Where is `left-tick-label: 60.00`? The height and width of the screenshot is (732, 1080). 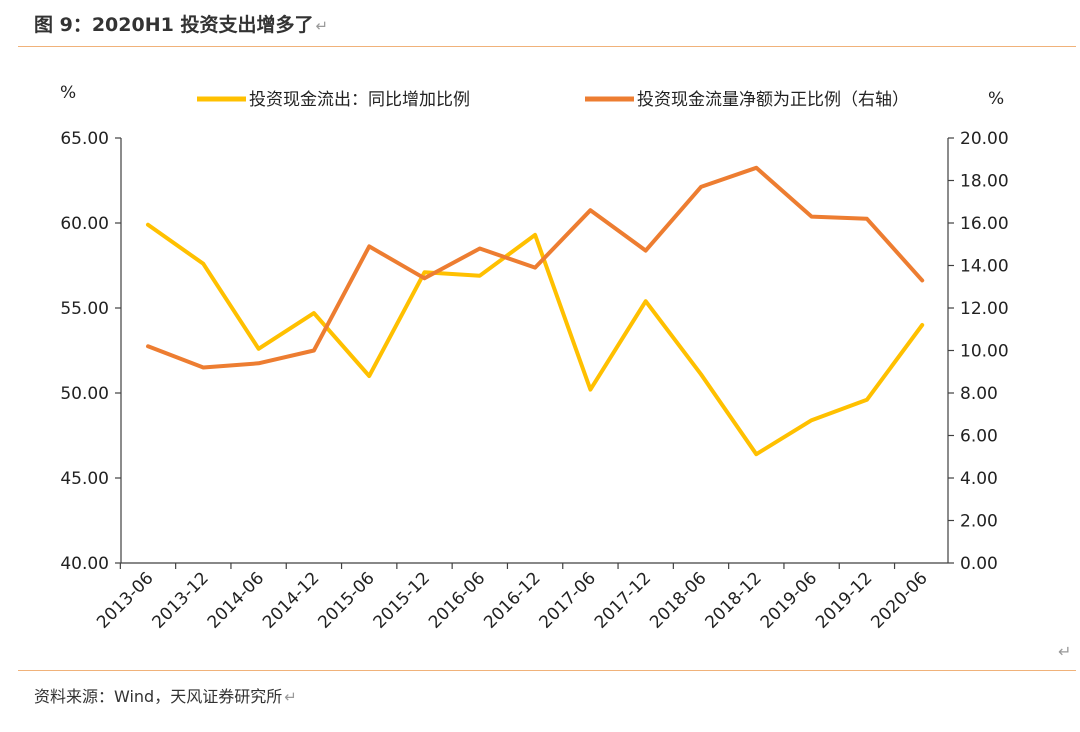
left-tick-label: 60.00 is located at coordinates (84, 224).